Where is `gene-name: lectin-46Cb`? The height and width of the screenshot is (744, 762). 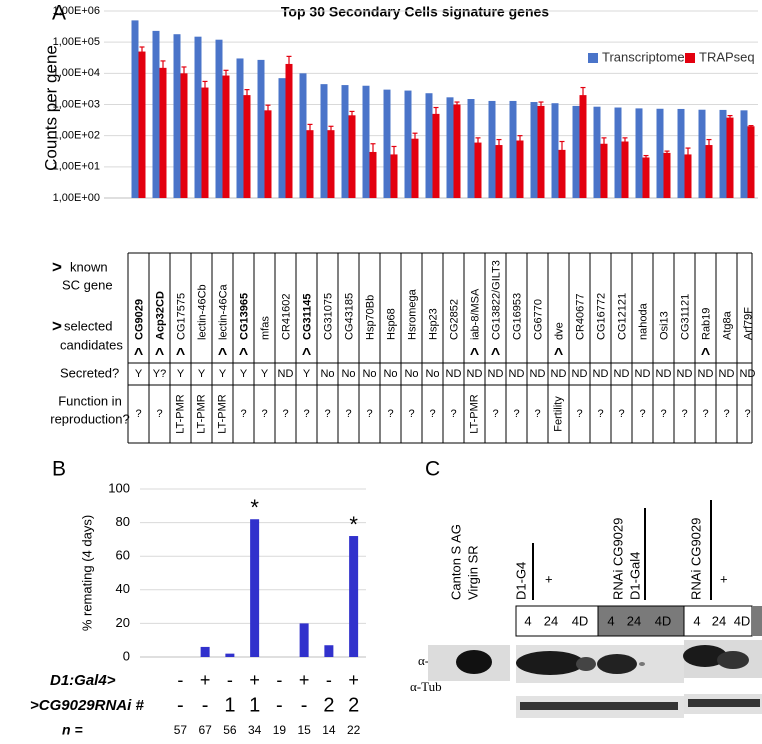
gene-name: lectin-46Cb is located at coordinates (202, 312).